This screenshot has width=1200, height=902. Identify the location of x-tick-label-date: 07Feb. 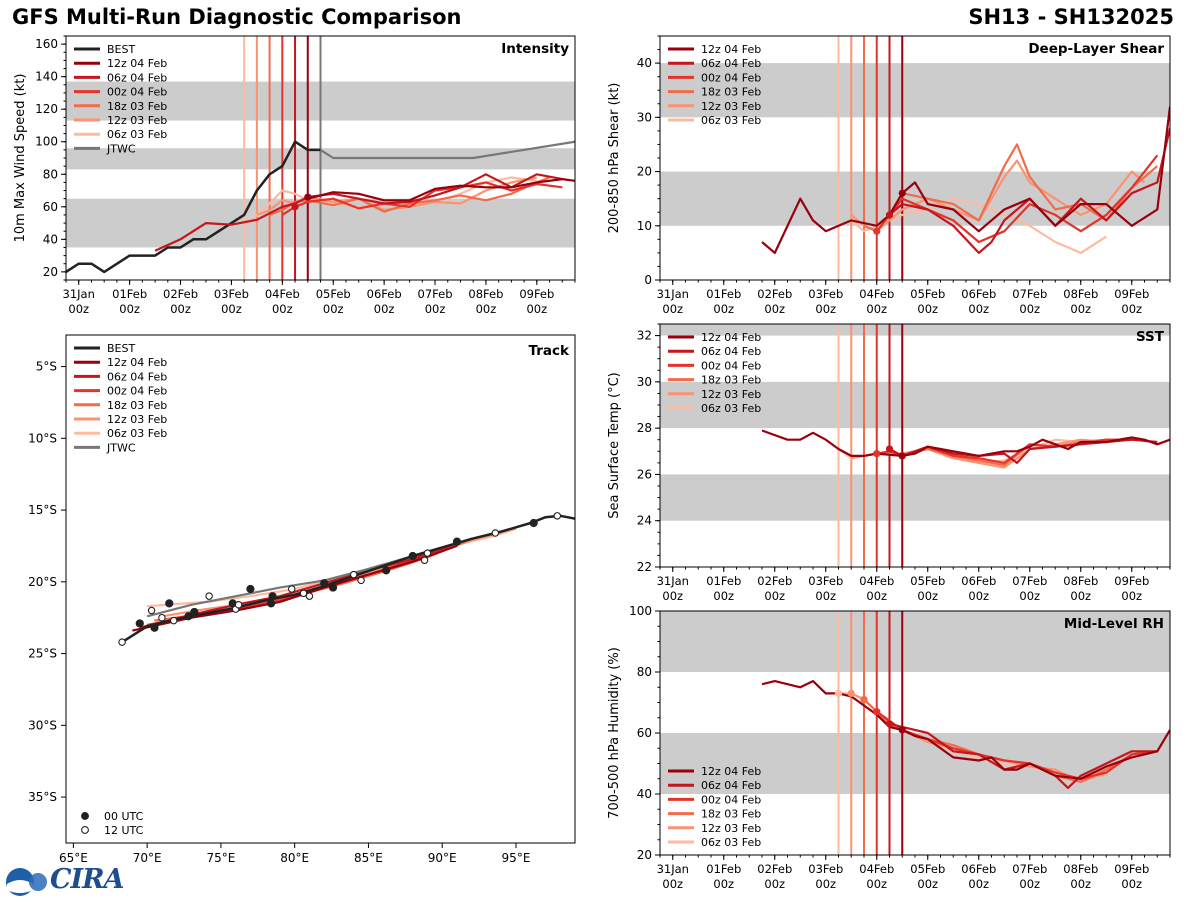
(1029, 294).